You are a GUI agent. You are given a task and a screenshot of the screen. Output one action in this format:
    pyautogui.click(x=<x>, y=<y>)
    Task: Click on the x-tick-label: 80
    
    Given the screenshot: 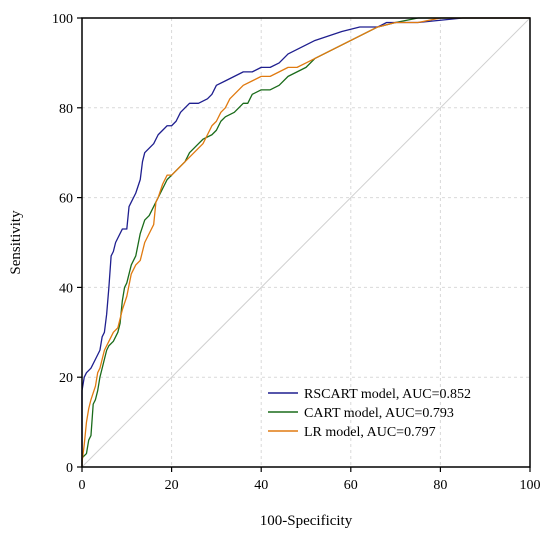 What is the action you would take?
    pyautogui.click(x=440, y=485)
    